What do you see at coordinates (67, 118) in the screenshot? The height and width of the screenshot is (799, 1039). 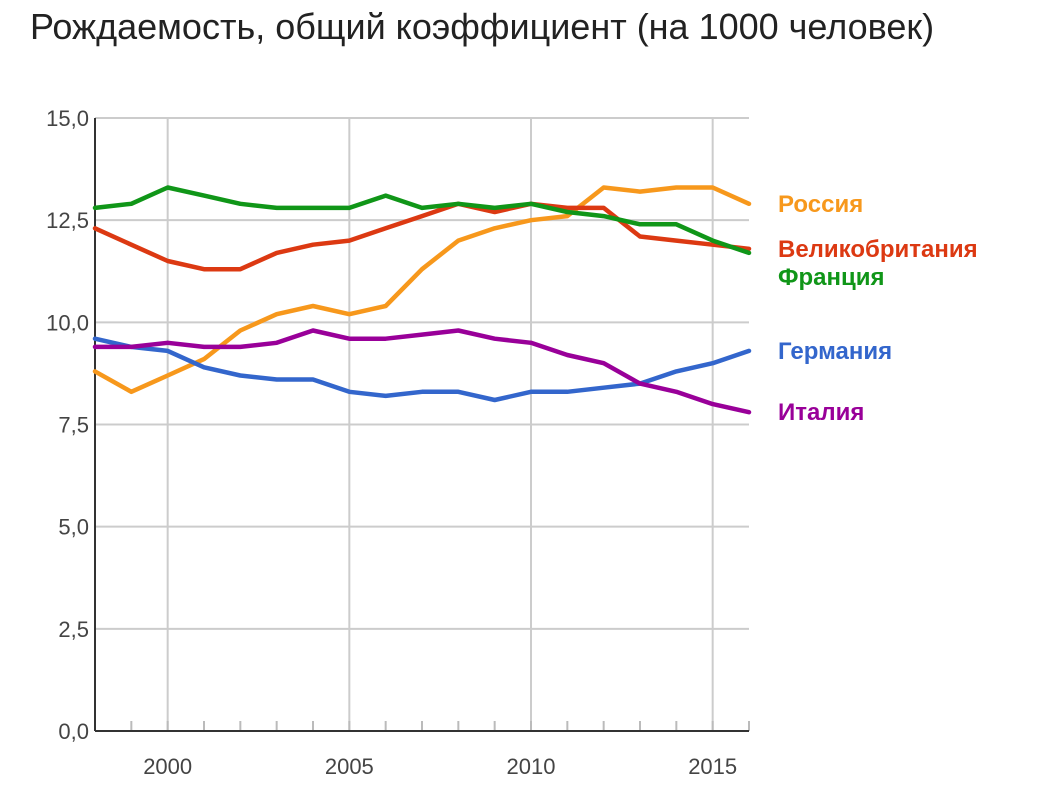 I see `y-tick-label: 15,0` at bounding box center [67, 118].